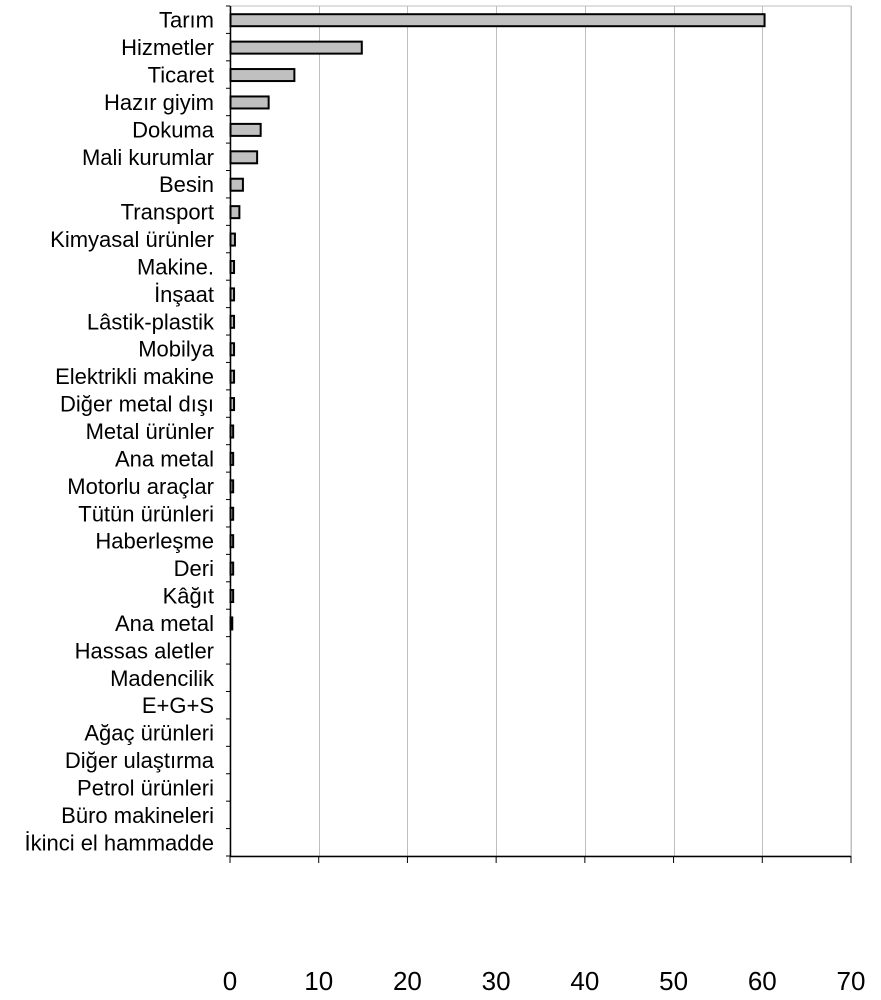 The image size is (881, 1000). I want to click on category-label: Motorlu araçlar, so click(140, 486).